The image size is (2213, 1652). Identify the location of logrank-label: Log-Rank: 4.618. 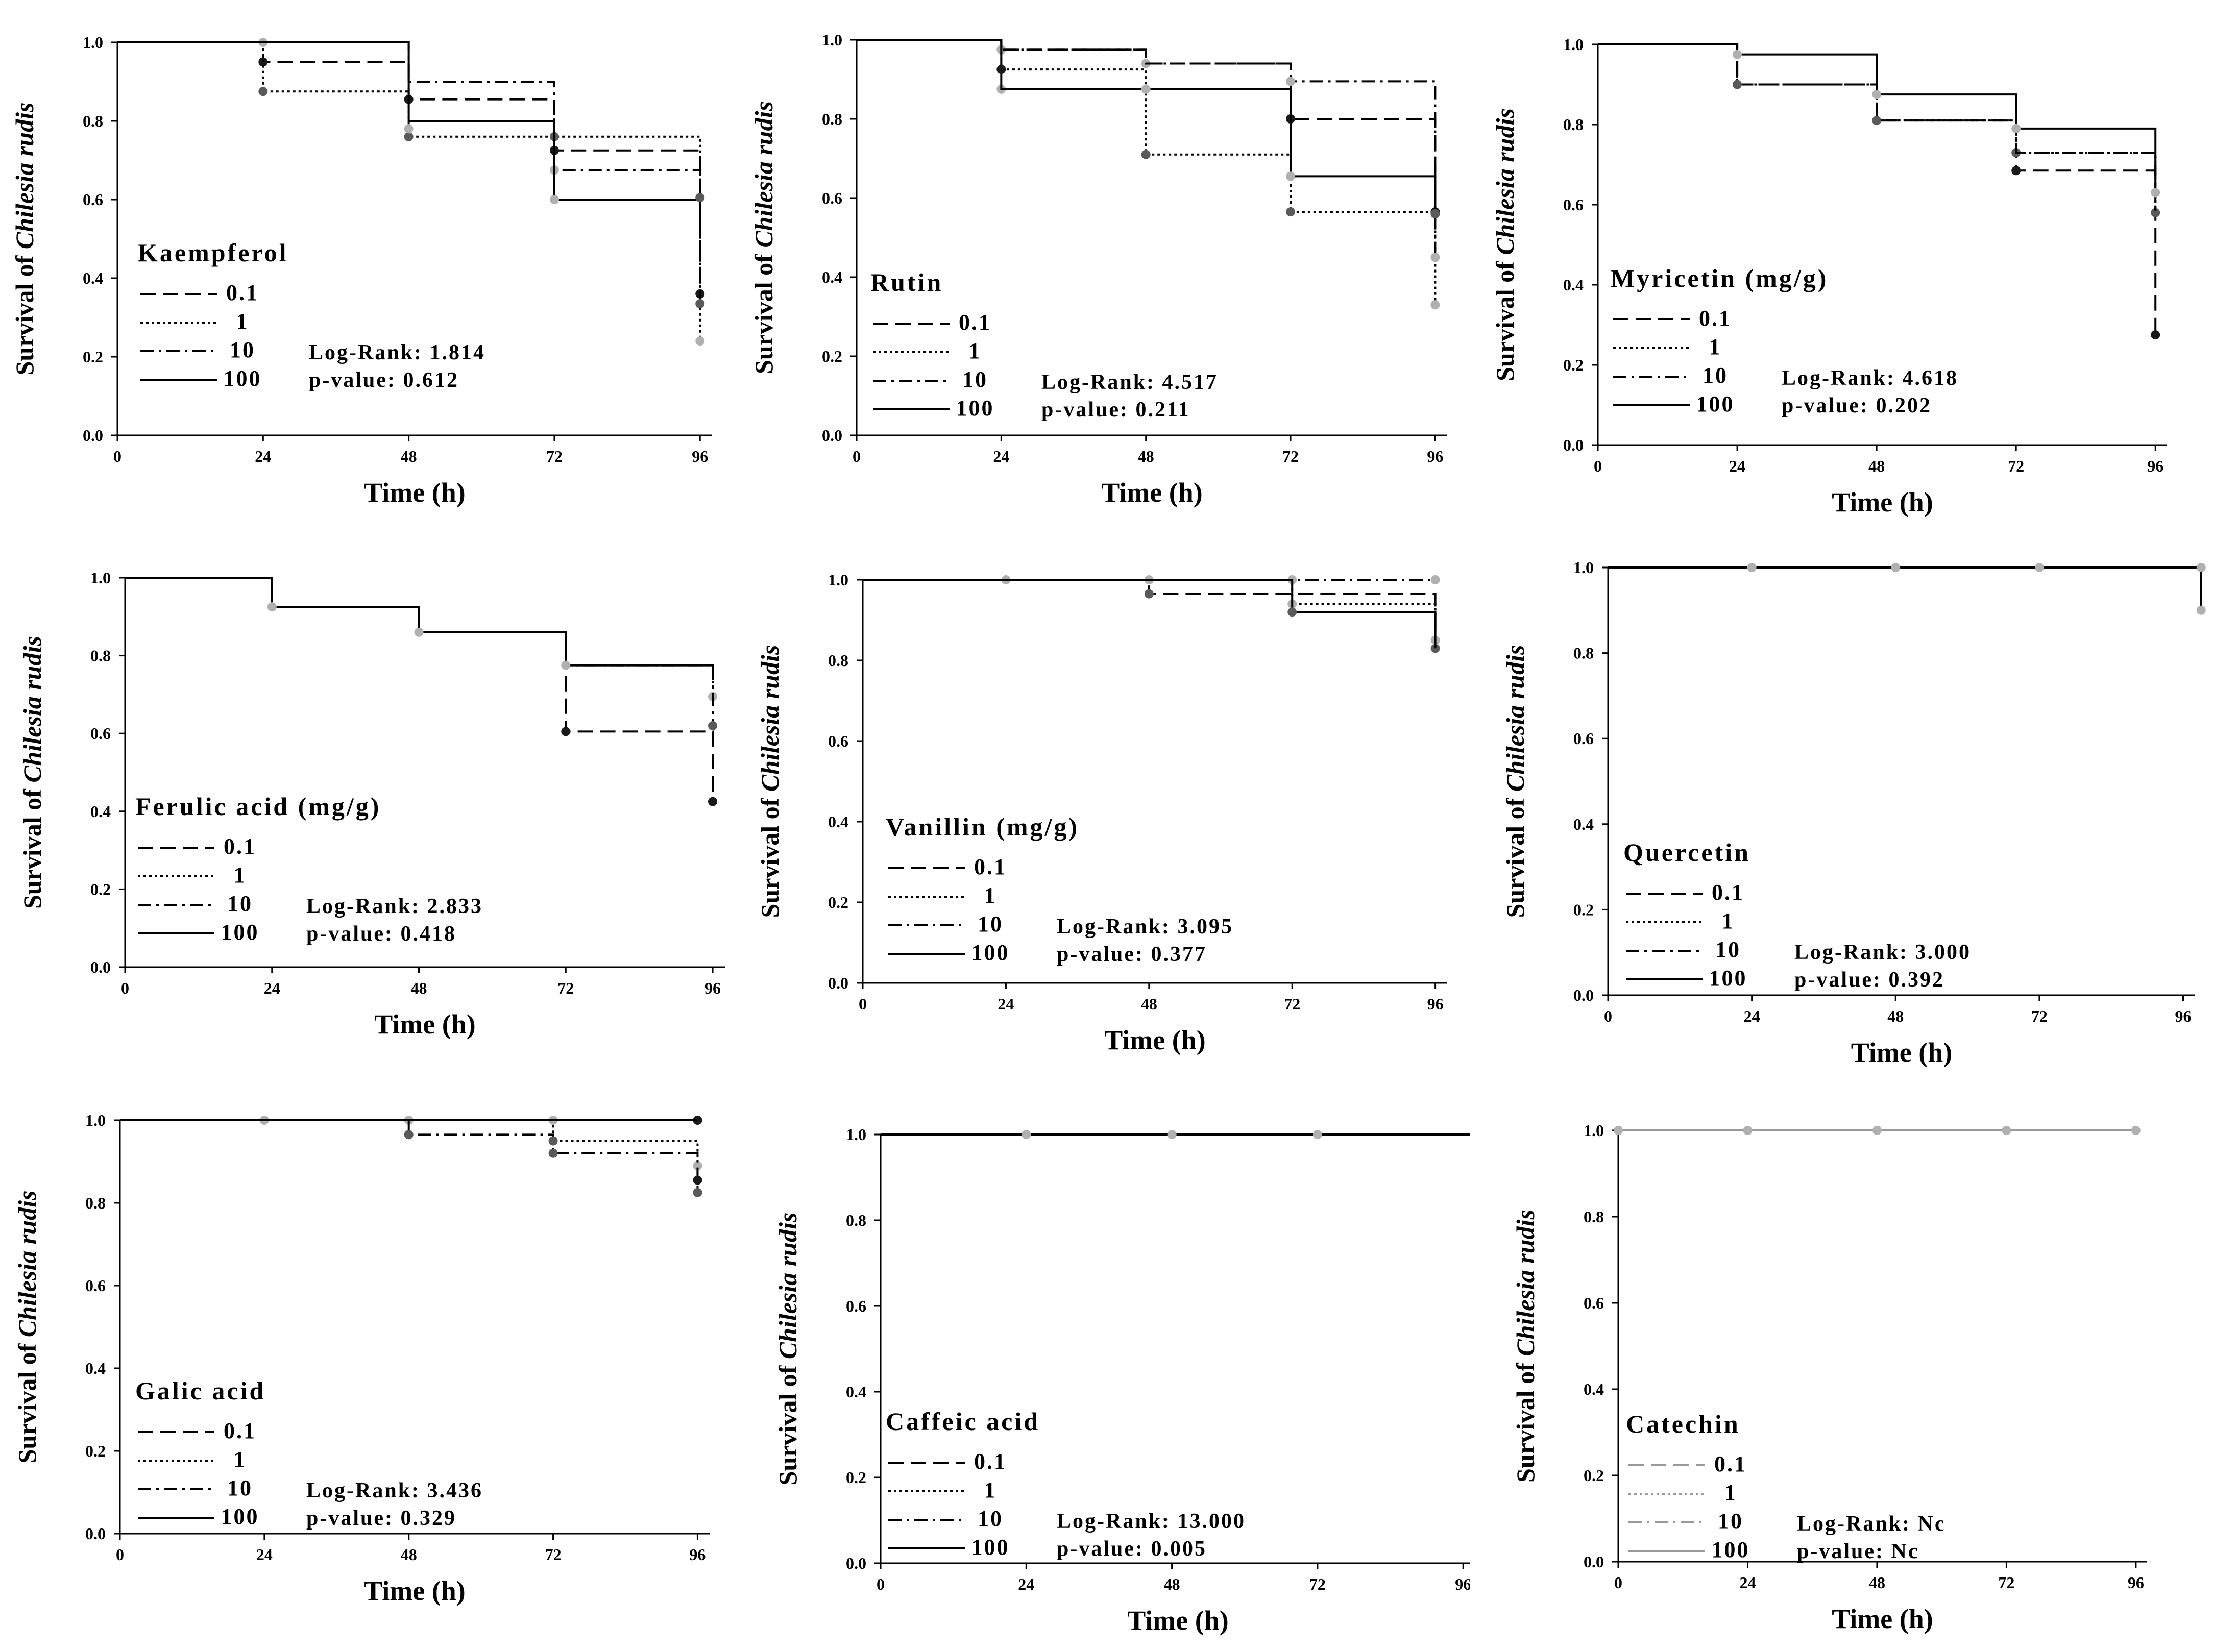
(1870, 378).